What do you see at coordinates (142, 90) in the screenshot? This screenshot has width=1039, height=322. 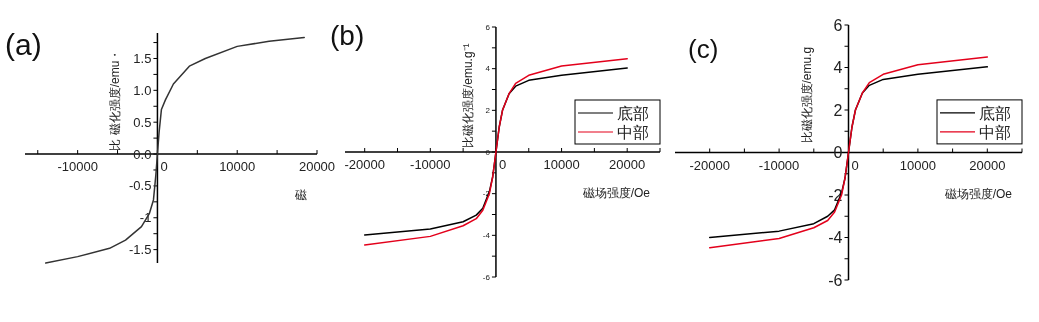 I see `y-tick-label: 1.0` at bounding box center [142, 90].